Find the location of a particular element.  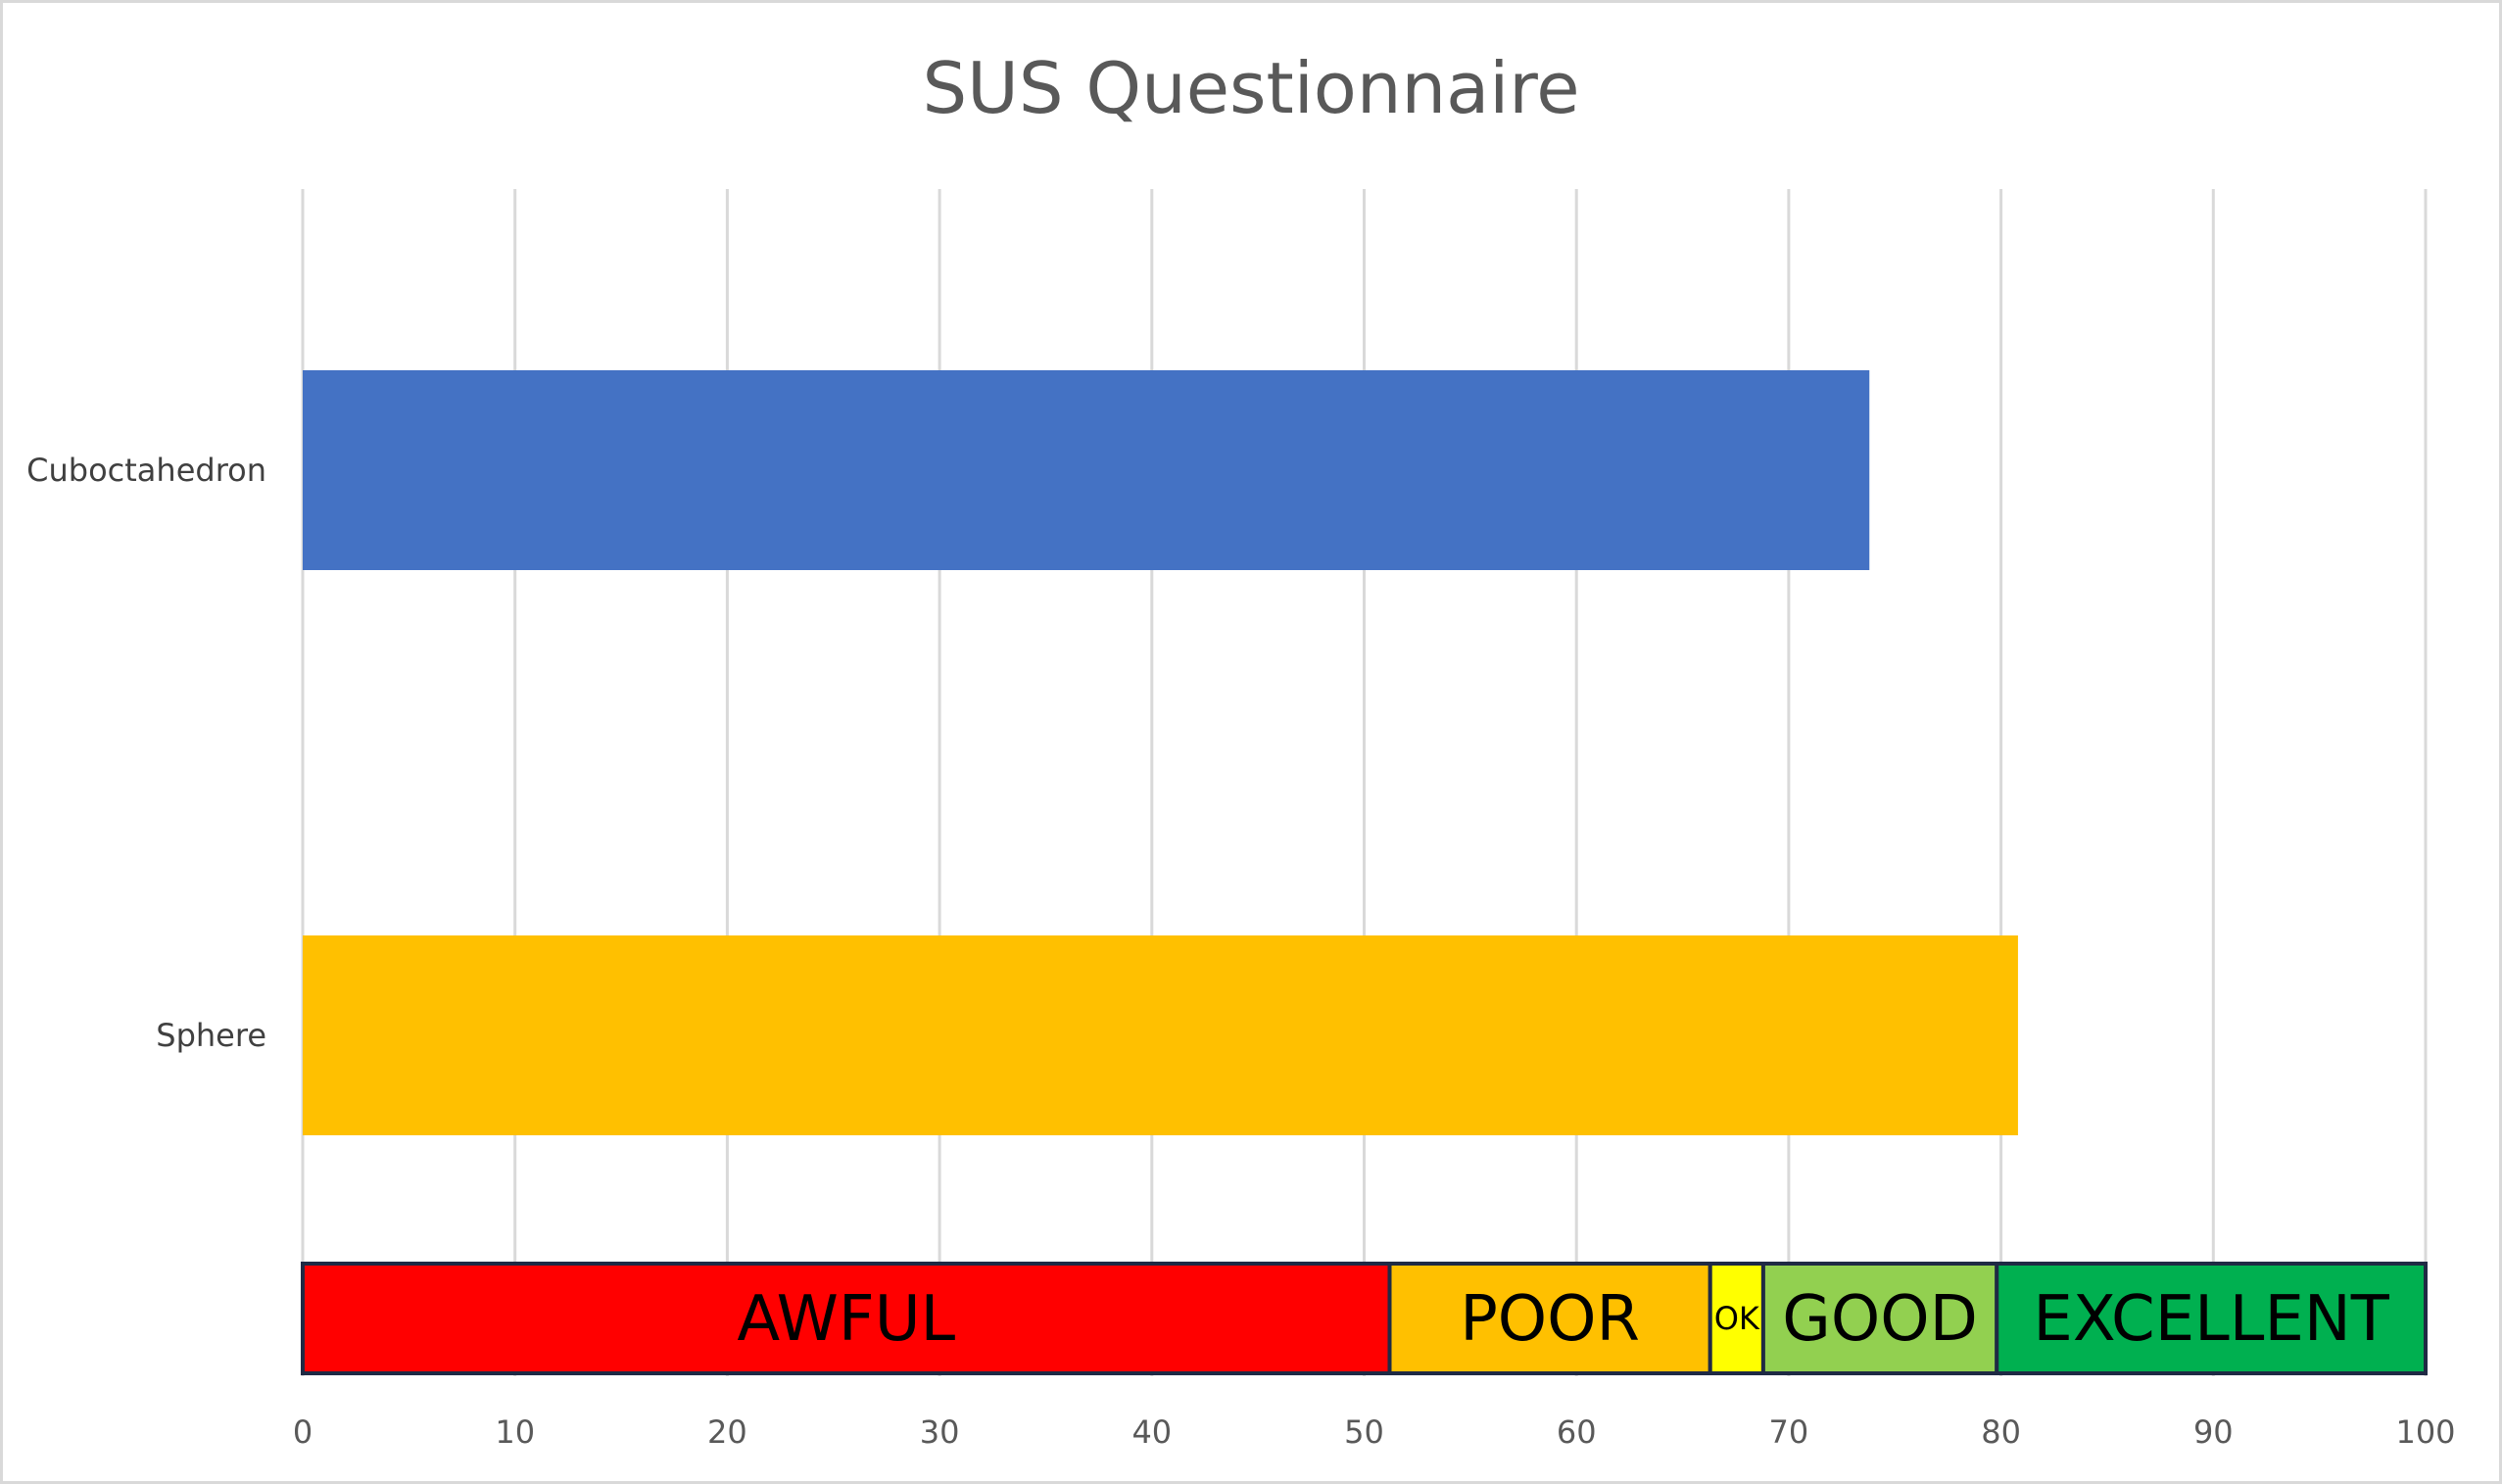

x-tick-label: 80 is located at coordinates (2001, 1432).